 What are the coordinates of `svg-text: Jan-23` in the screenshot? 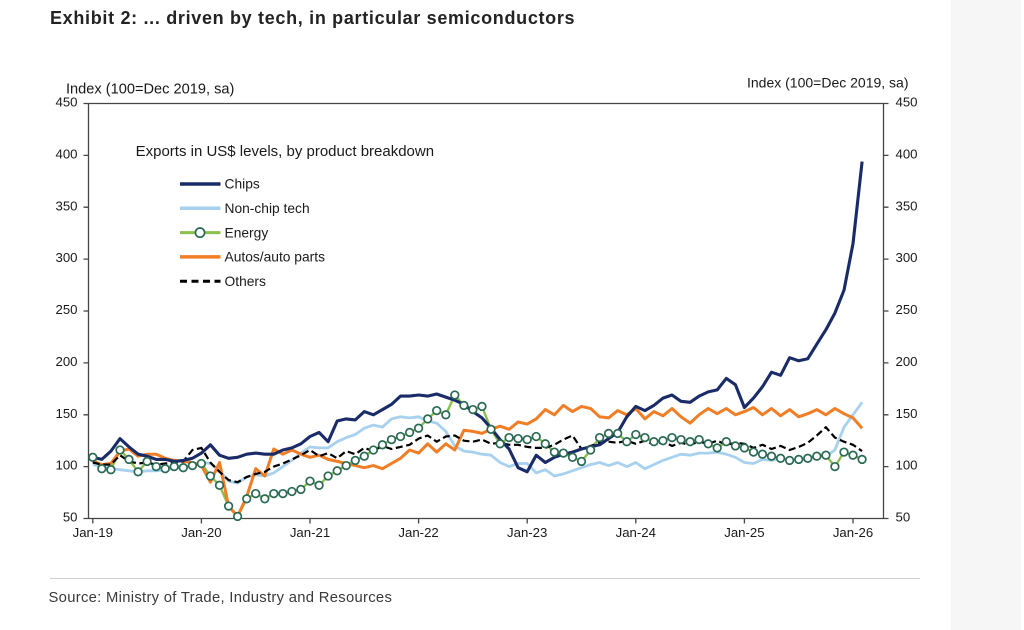 It's located at (527, 532).